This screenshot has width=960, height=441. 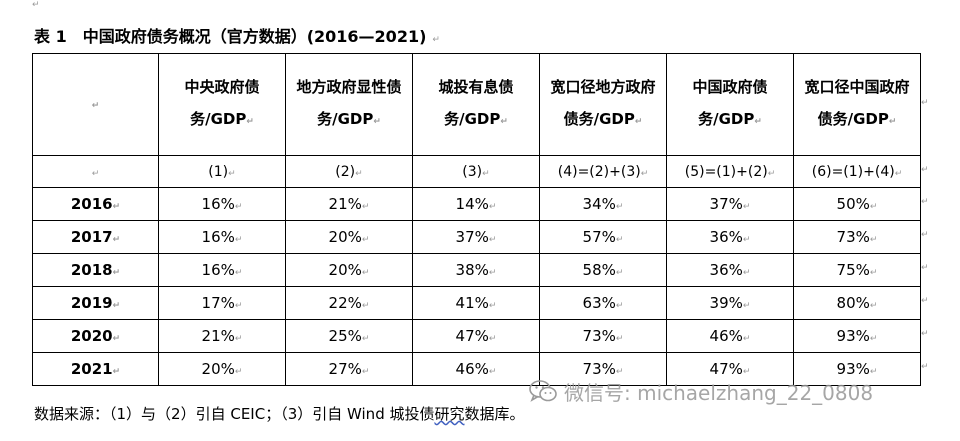 I want to click on cell-text: 14%, so click(x=472, y=204).